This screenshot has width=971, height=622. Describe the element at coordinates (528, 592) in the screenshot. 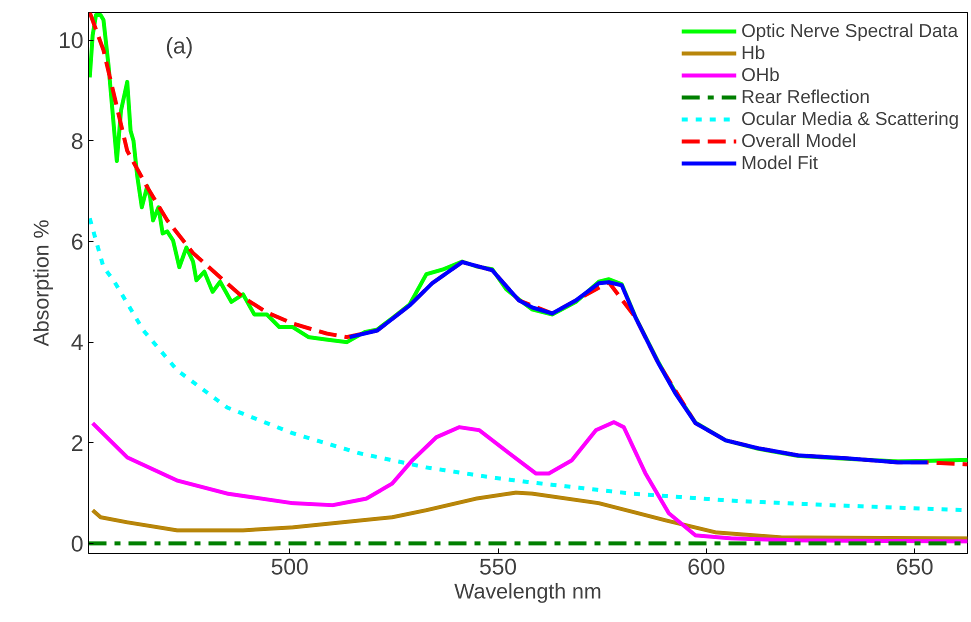

I see `x-axis-title: Wavelength nm` at that location.